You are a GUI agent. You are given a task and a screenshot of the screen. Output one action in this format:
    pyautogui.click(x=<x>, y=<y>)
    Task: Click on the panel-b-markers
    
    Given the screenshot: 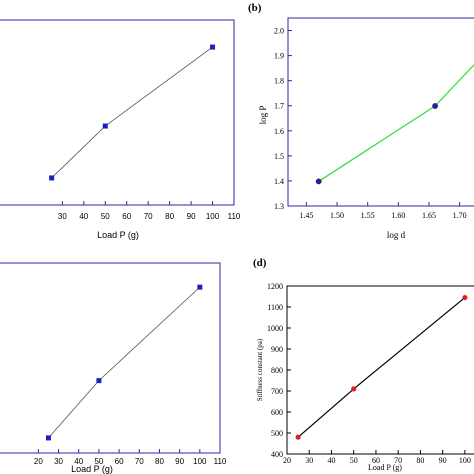 What is the action you would take?
    pyautogui.click(x=376, y=144)
    